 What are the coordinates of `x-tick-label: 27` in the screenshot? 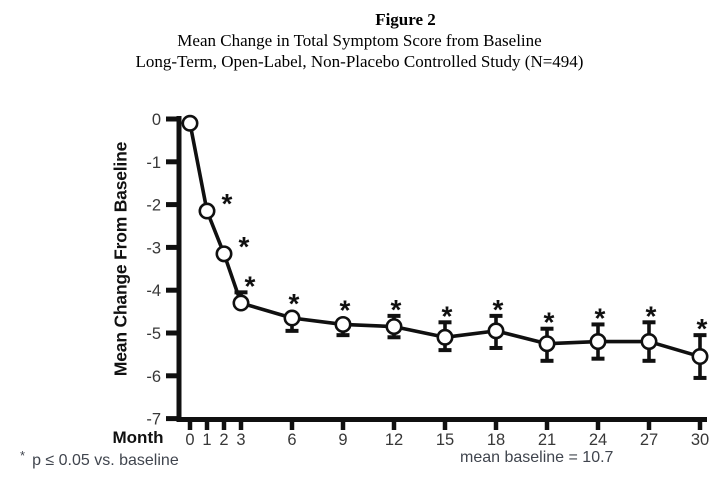 It's located at (649, 440).